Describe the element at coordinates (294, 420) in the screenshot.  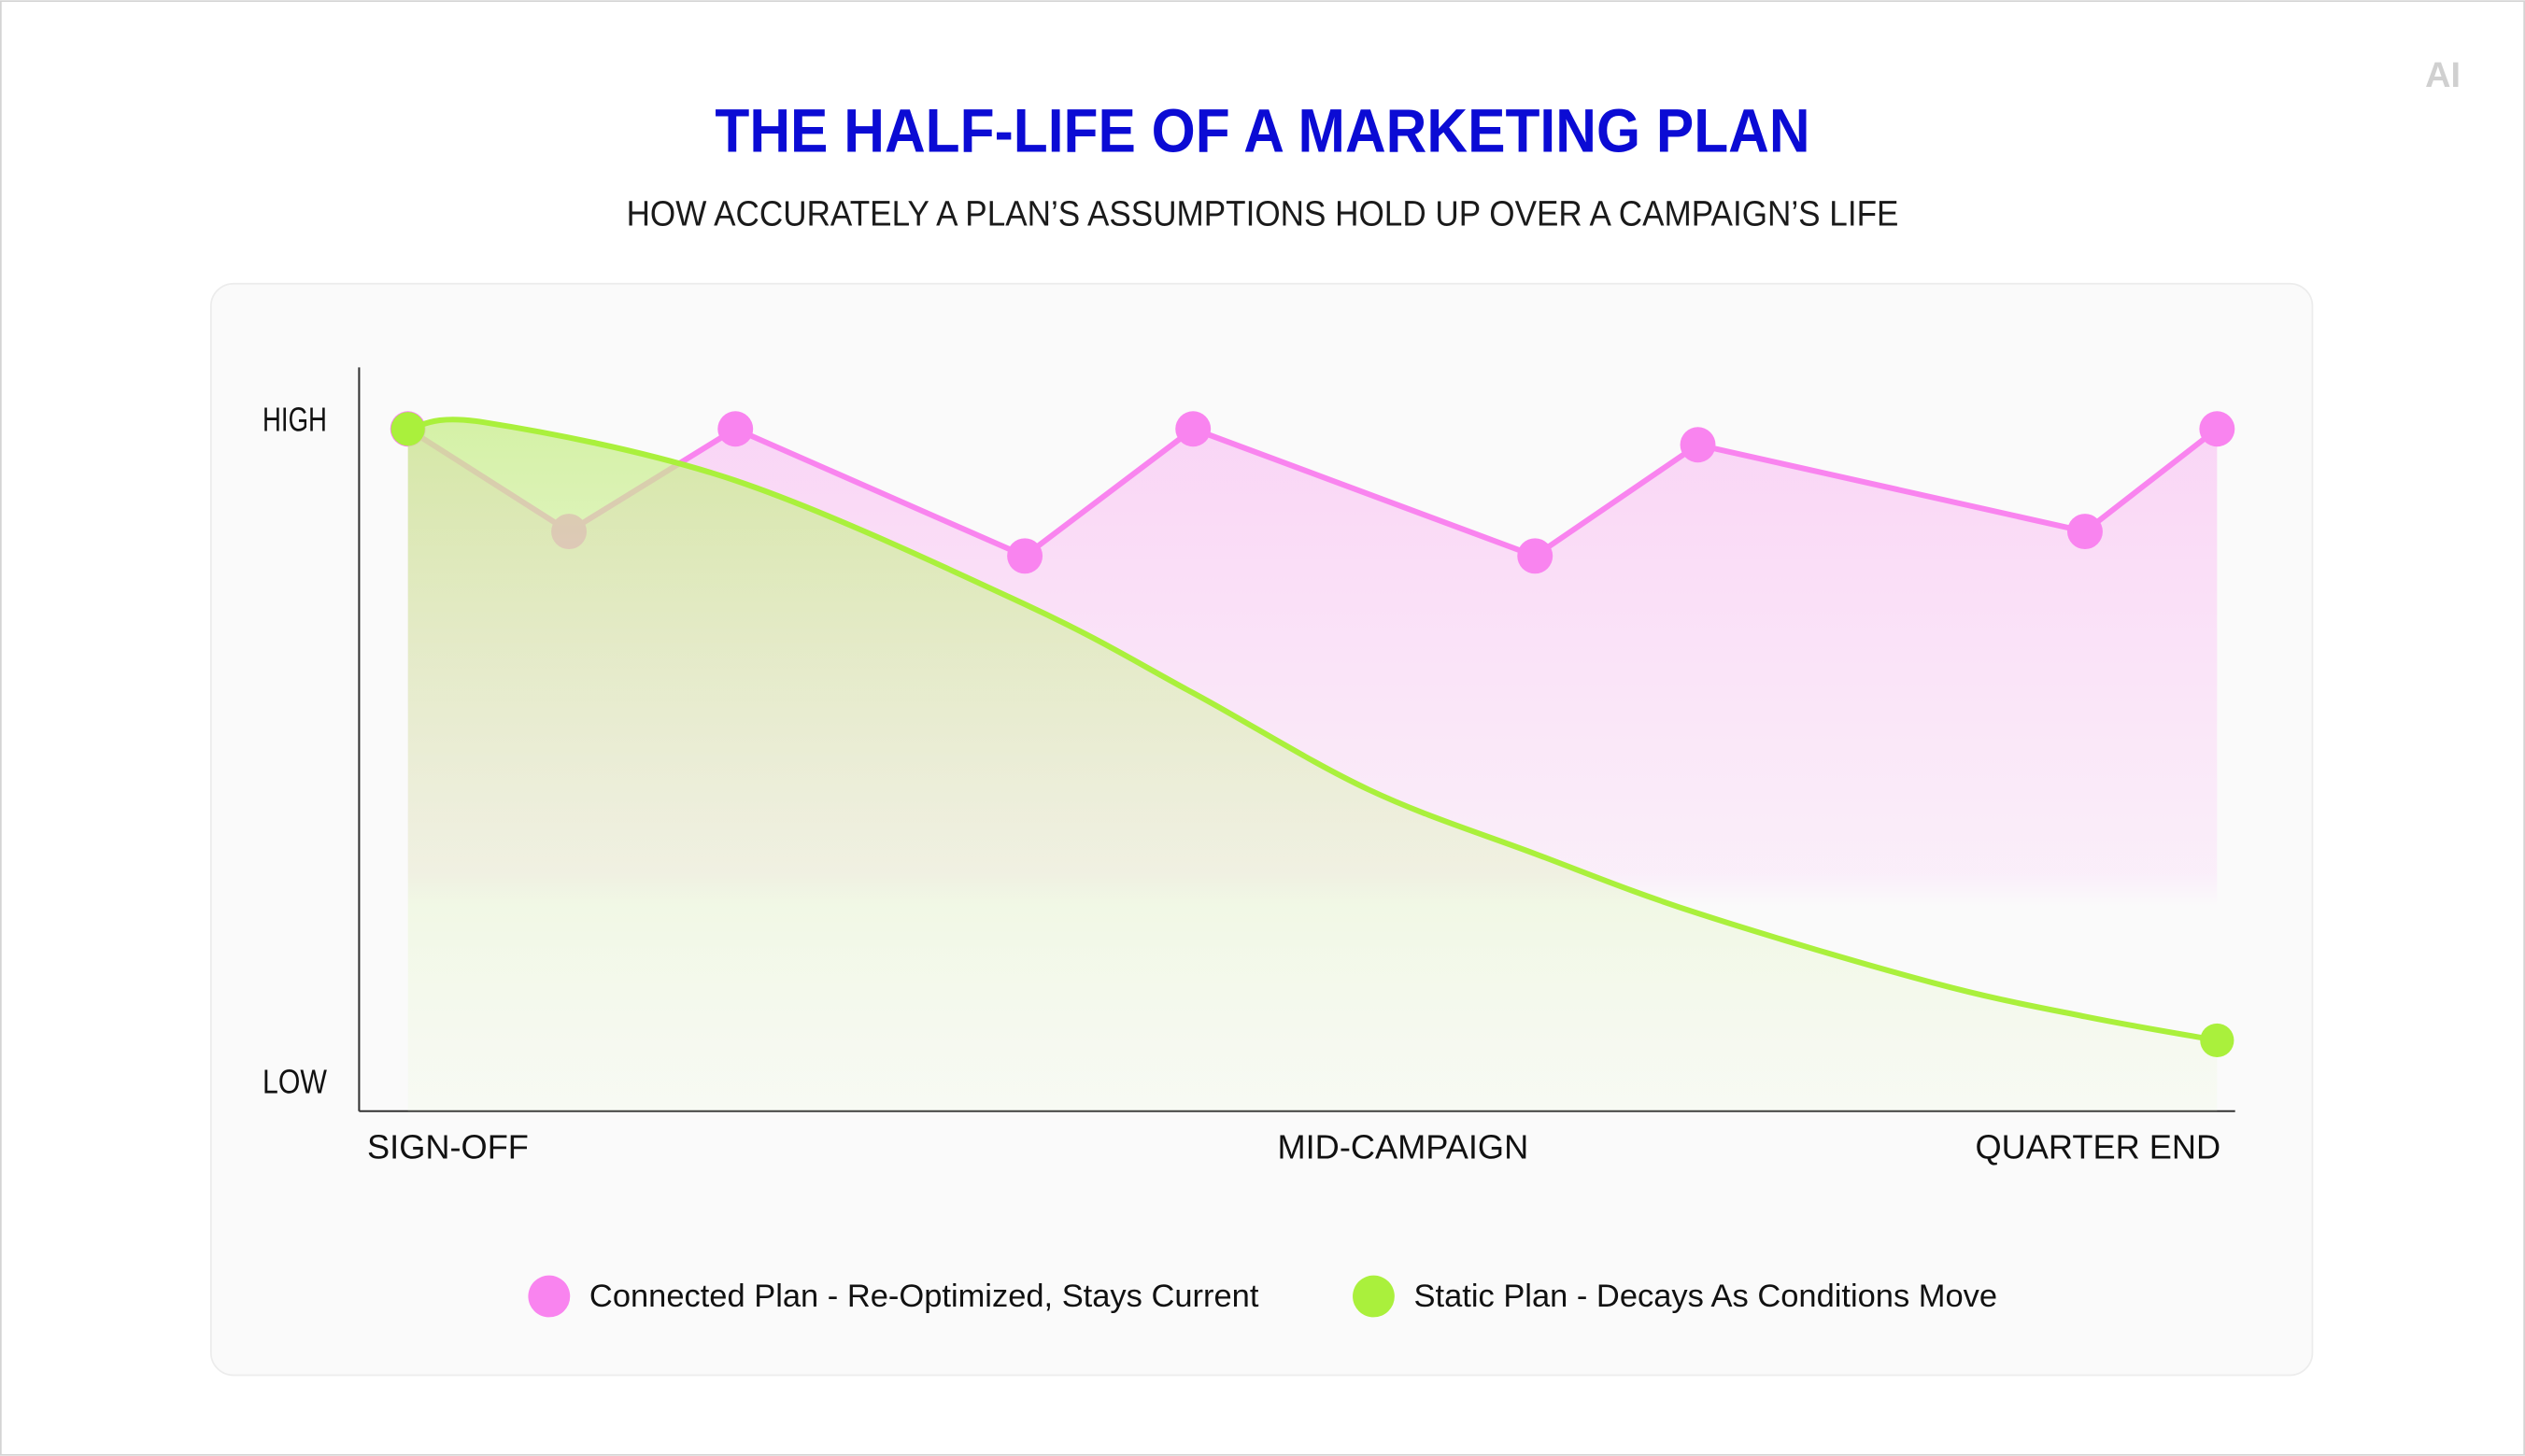
I see `y-tick-label: HIGH` at that location.